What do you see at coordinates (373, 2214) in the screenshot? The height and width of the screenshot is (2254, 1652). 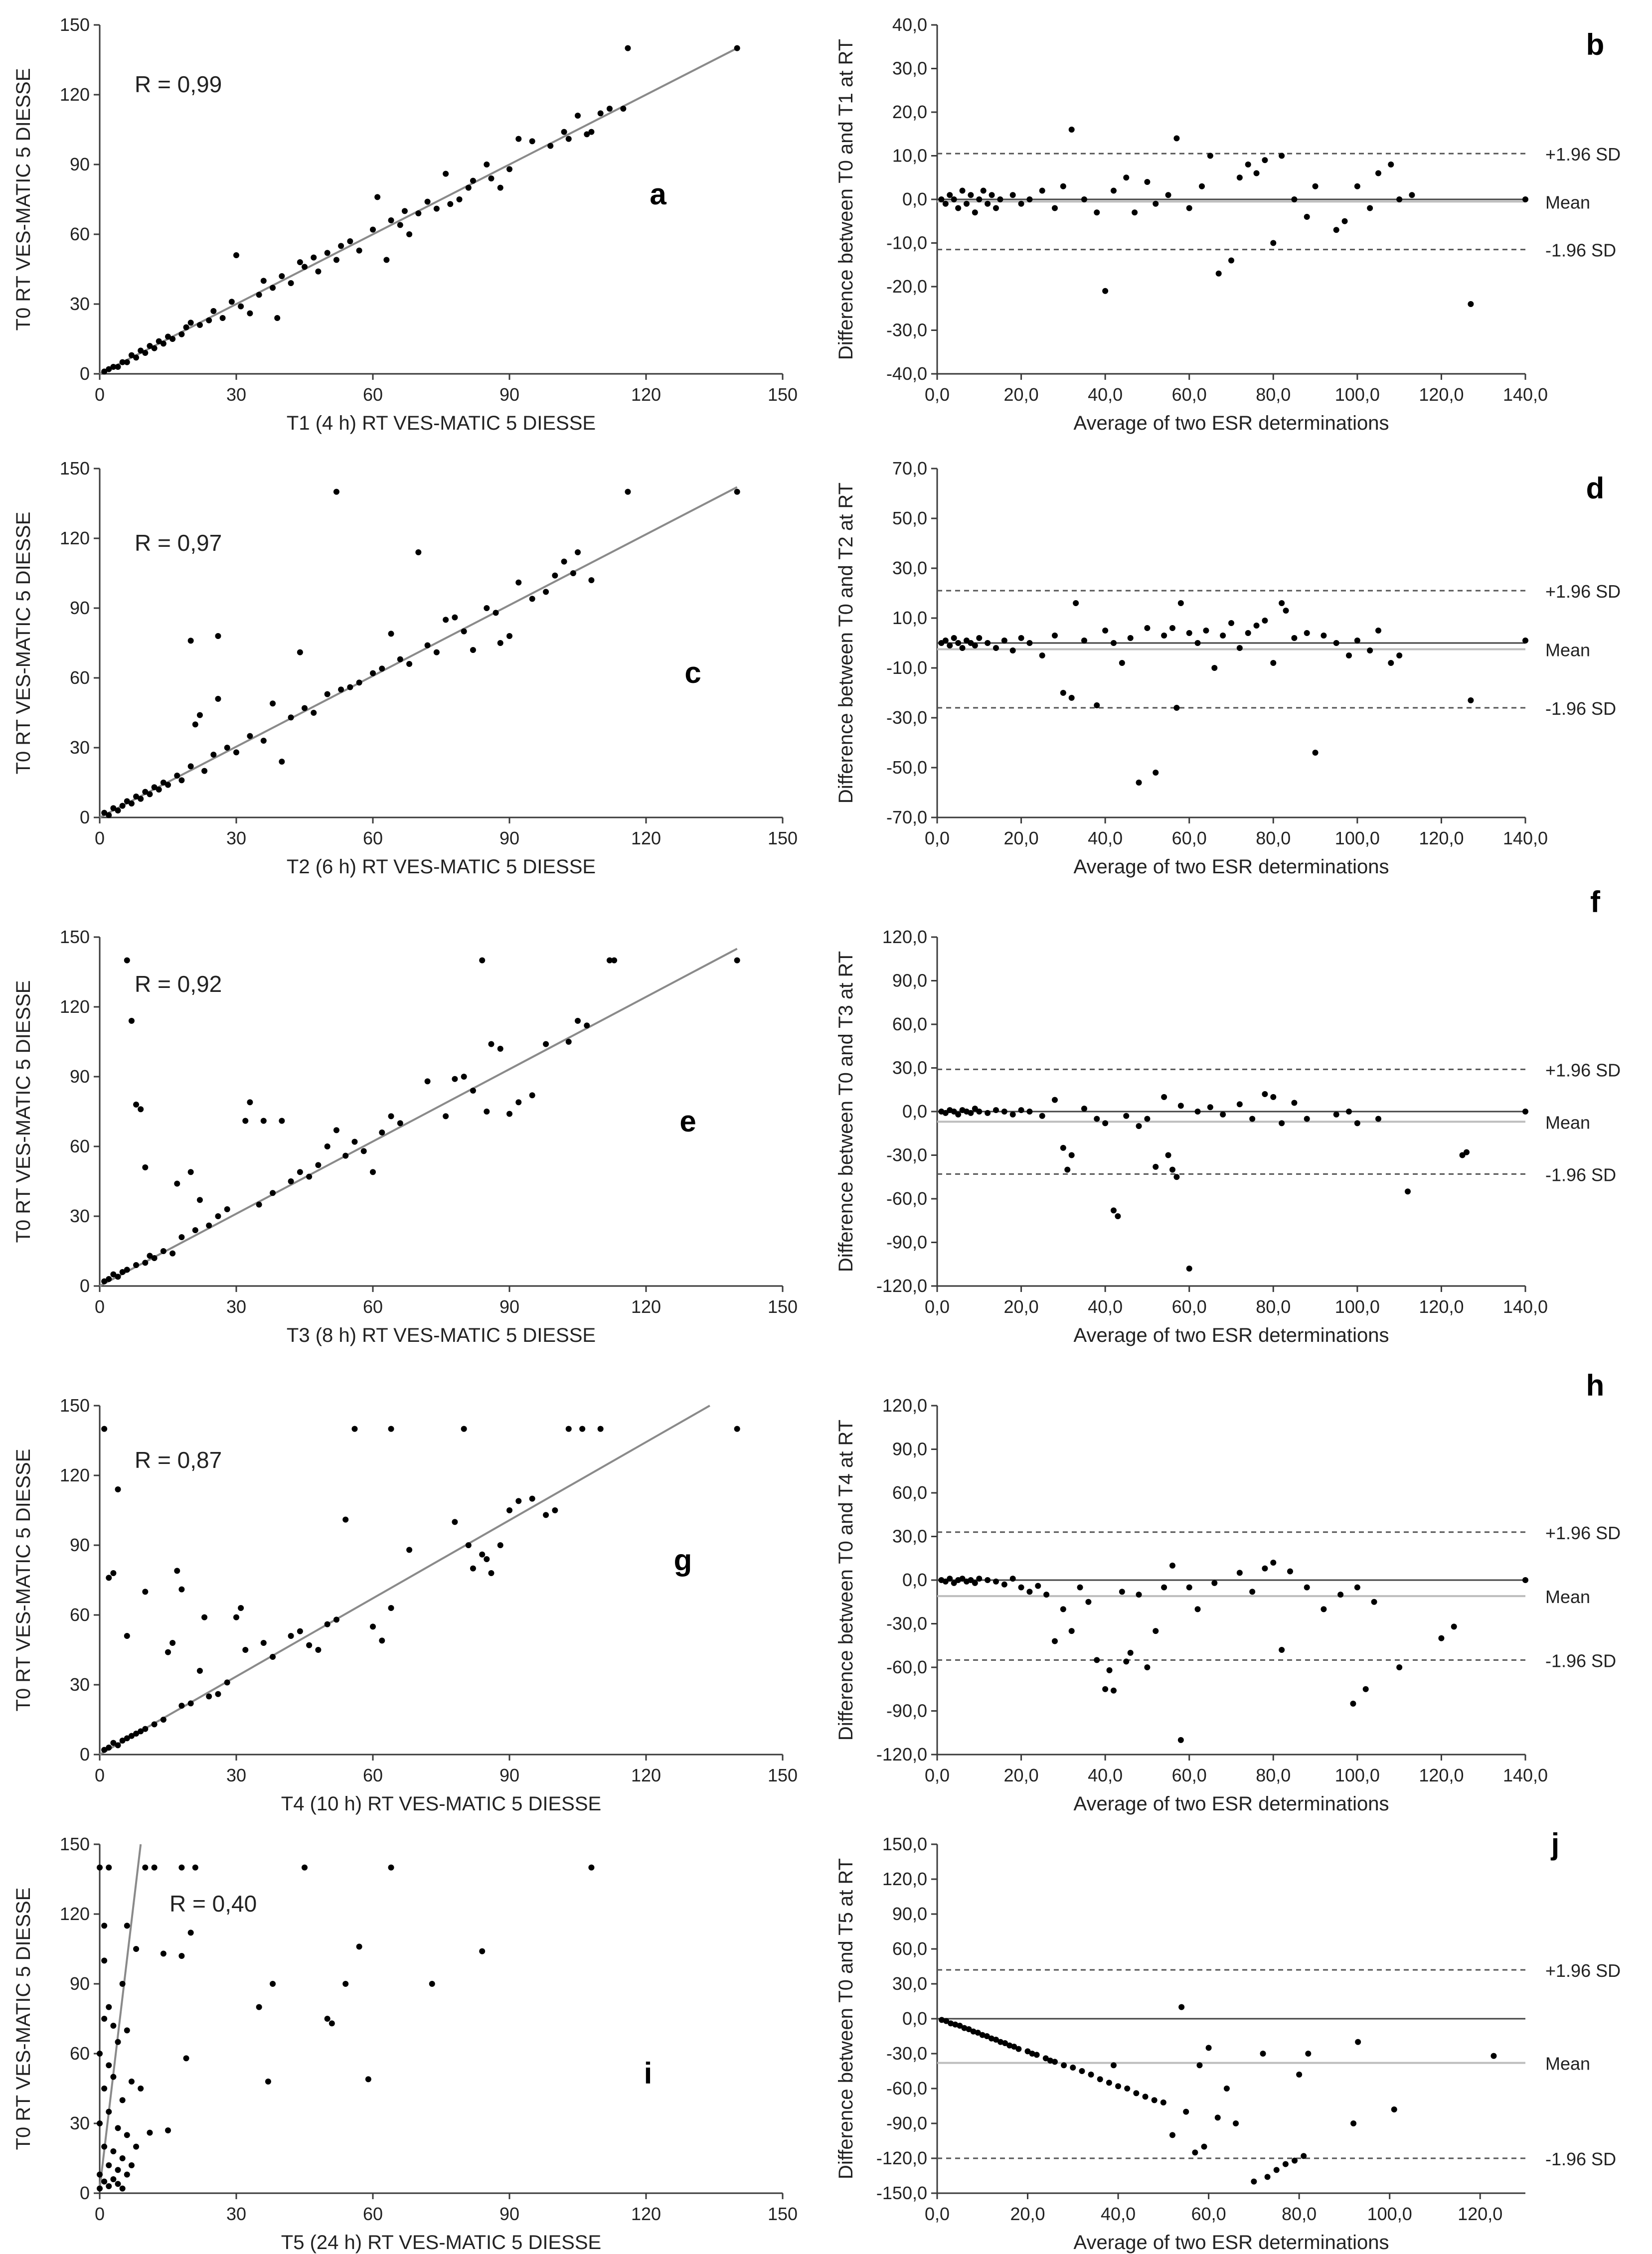 I see `x-tick-label: 60` at bounding box center [373, 2214].